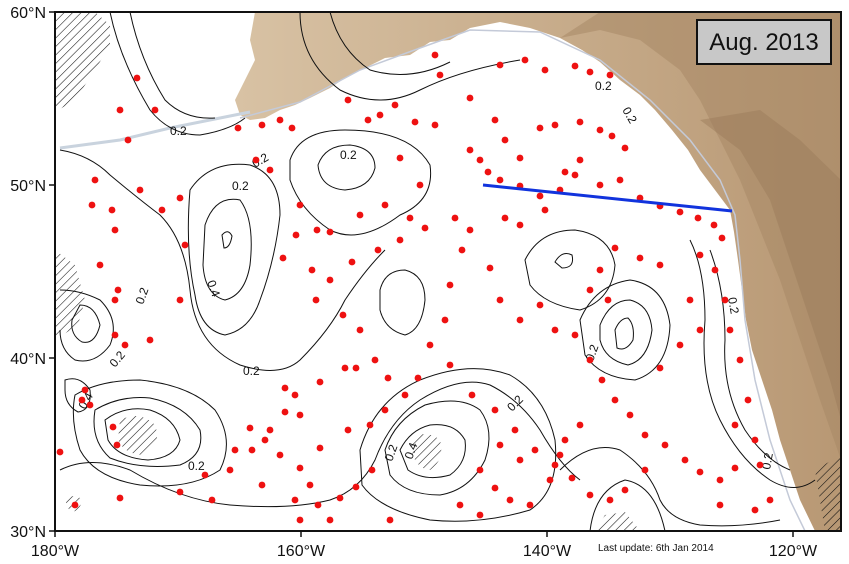 This screenshot has height=564, width=849. What do you see at coordinates (424, 551) in the screenshot?
I see `longitude-labels: 180°W 160°W 140°W 120°W` at bounding box center [424, 551].